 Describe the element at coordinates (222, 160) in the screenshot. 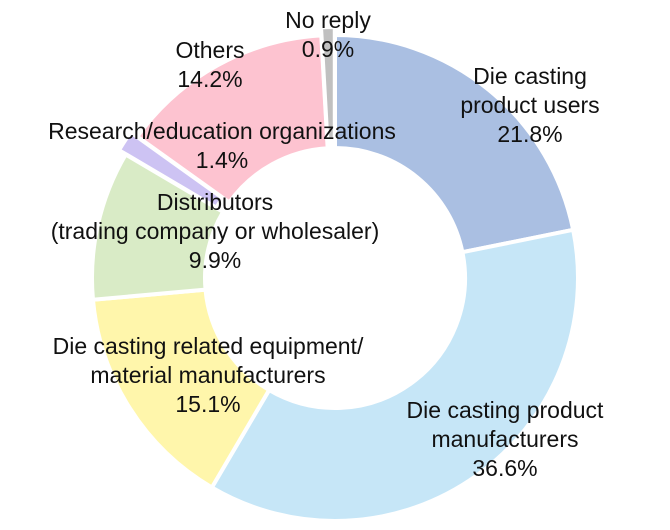

I see `slice-value-label-4: 1.4%` at that location.